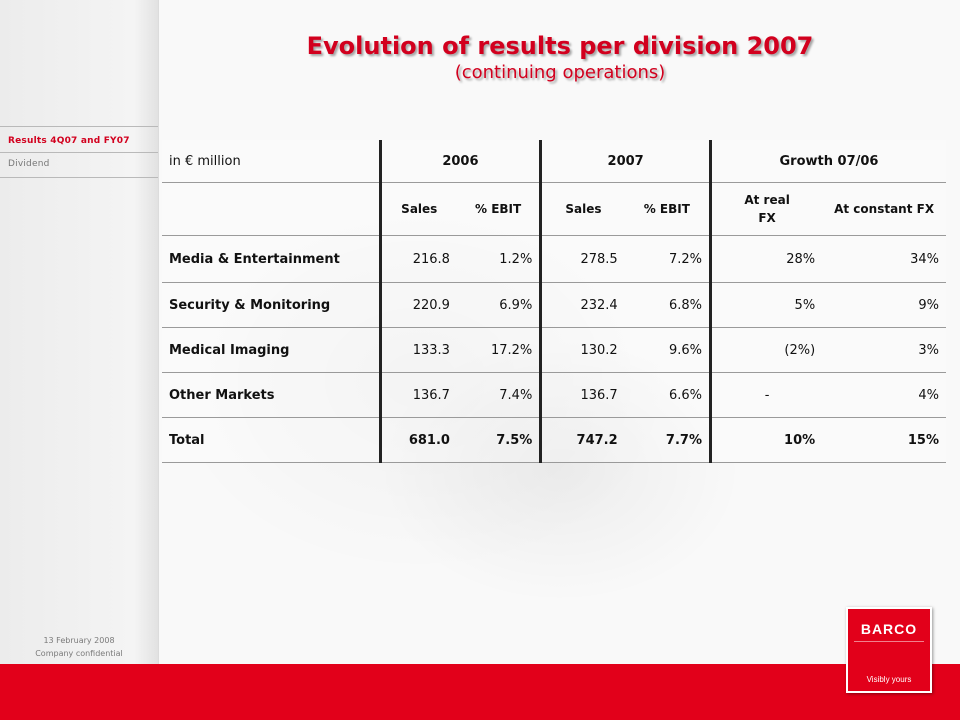 The height and width of the screenshot is (720, 960). Describe the element at coordinates (889, 679) in the screenshot. I see `logo-tagline: Visibly yours` at that location.